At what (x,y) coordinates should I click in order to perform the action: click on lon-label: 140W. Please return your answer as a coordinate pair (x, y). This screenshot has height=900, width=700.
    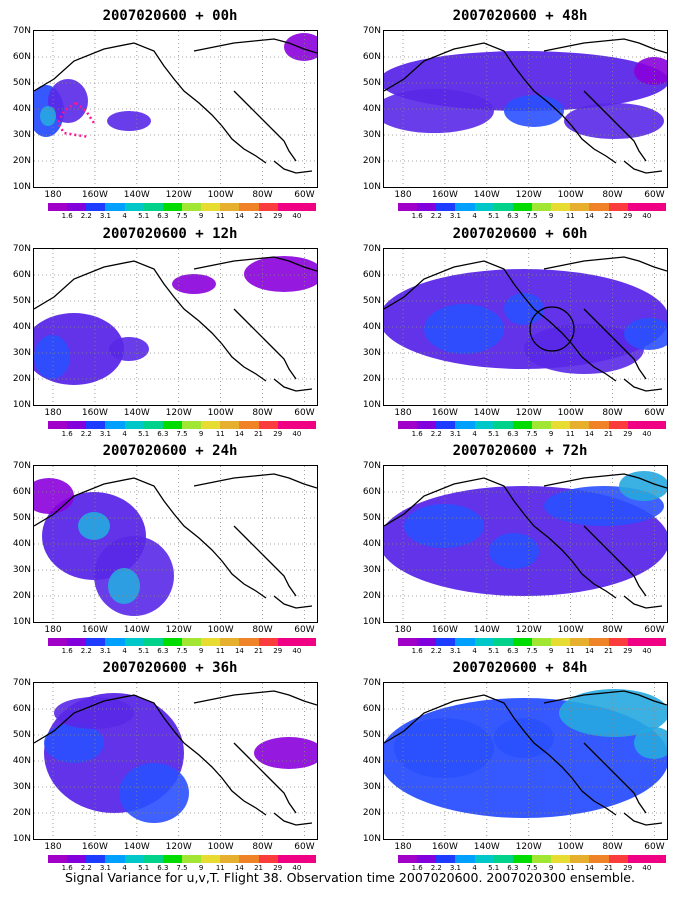
    Looking at the image, I should click on (136, 847).